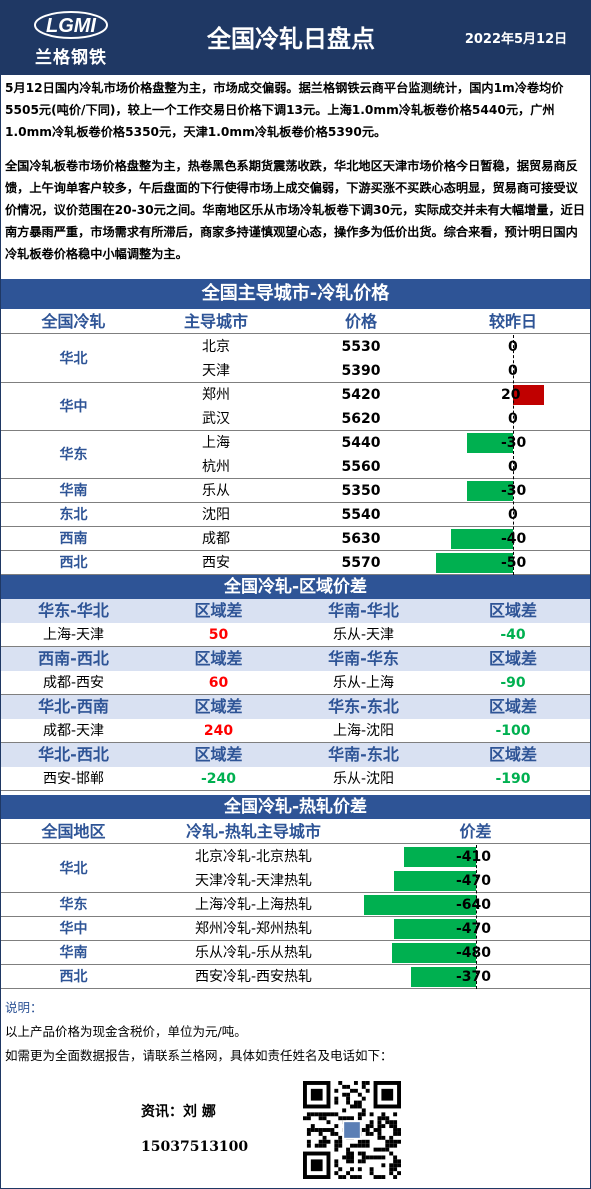 This screenshot has height=1189, width=591. What do you see at coordinates (361, 347) in the screenshot?
I see `city-price: 5530` at bounding box center [361, 347].